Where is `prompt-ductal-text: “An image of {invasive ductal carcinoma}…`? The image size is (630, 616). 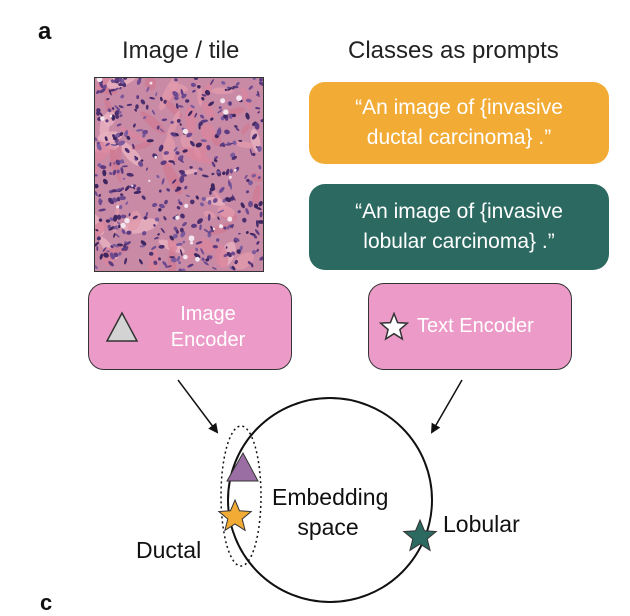 prompt-ductal-text: “An image of {invasive ductal carcinoma}… is located at coordinates (459, 122).